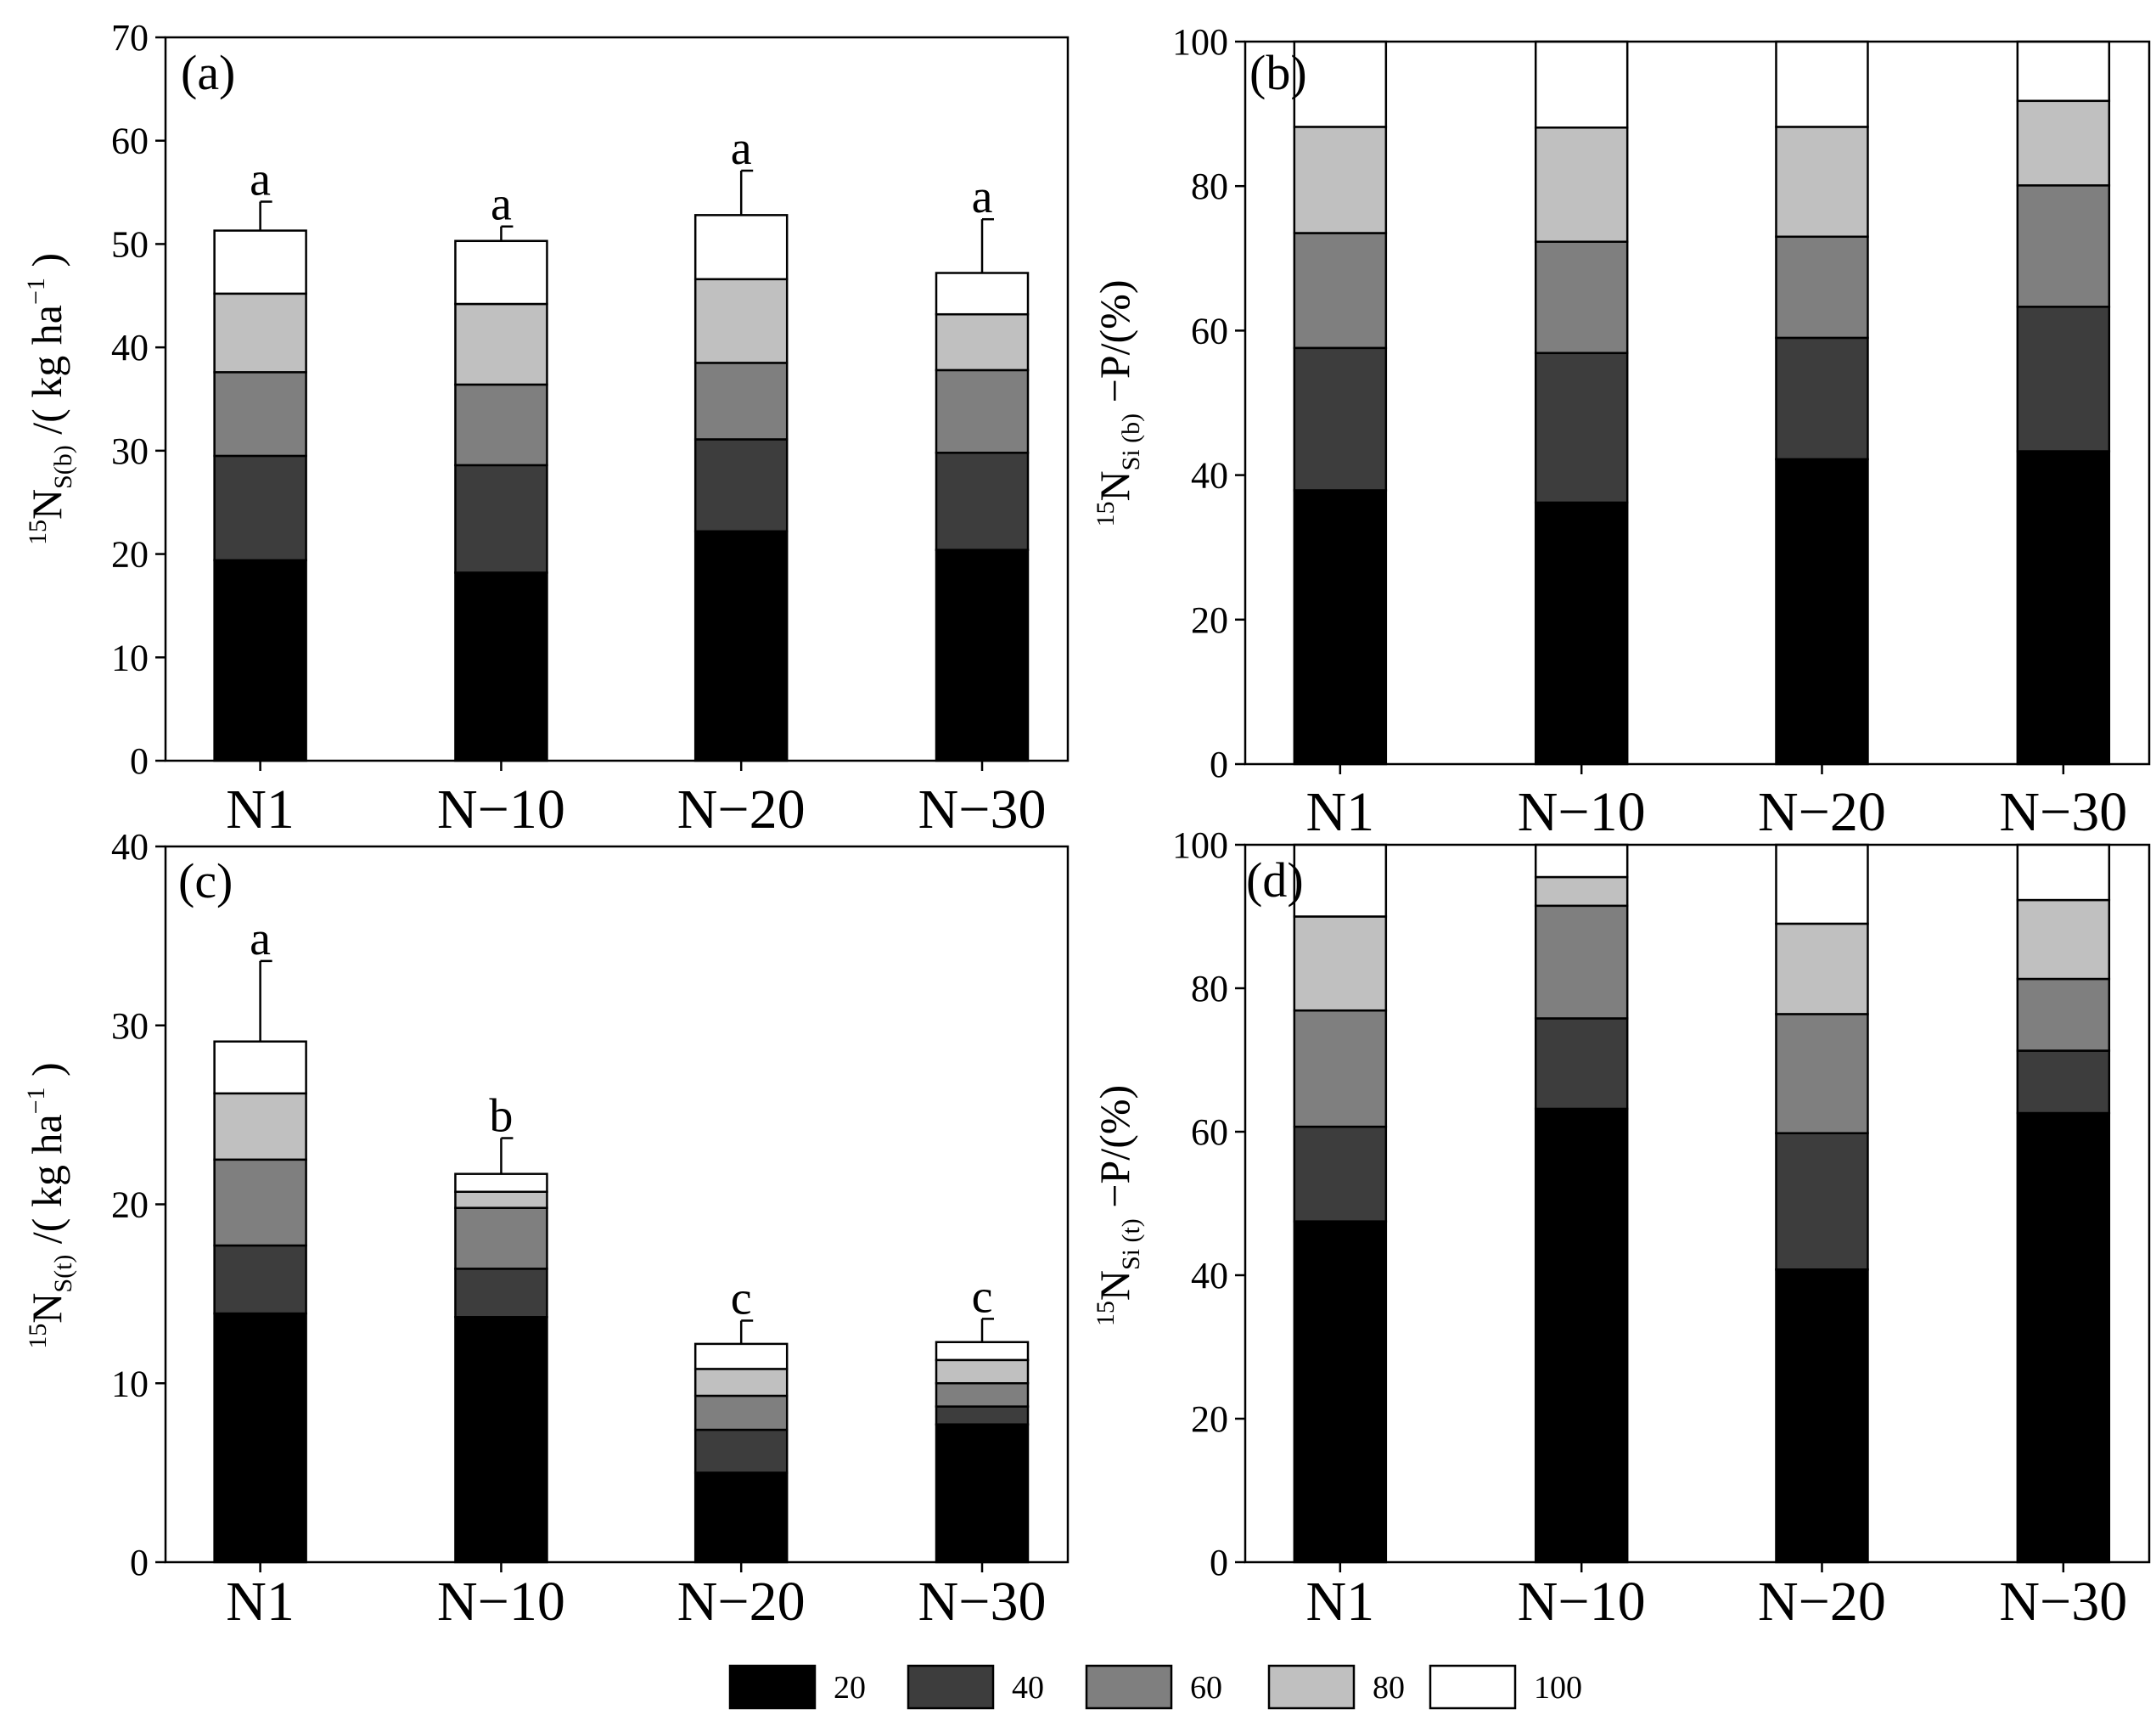 The height and width of the screenshot is (1715, 2156). Describe the element at coordinates (2063, 1602) in the screenshot. I see `x-tick-label: N−30` at that location.